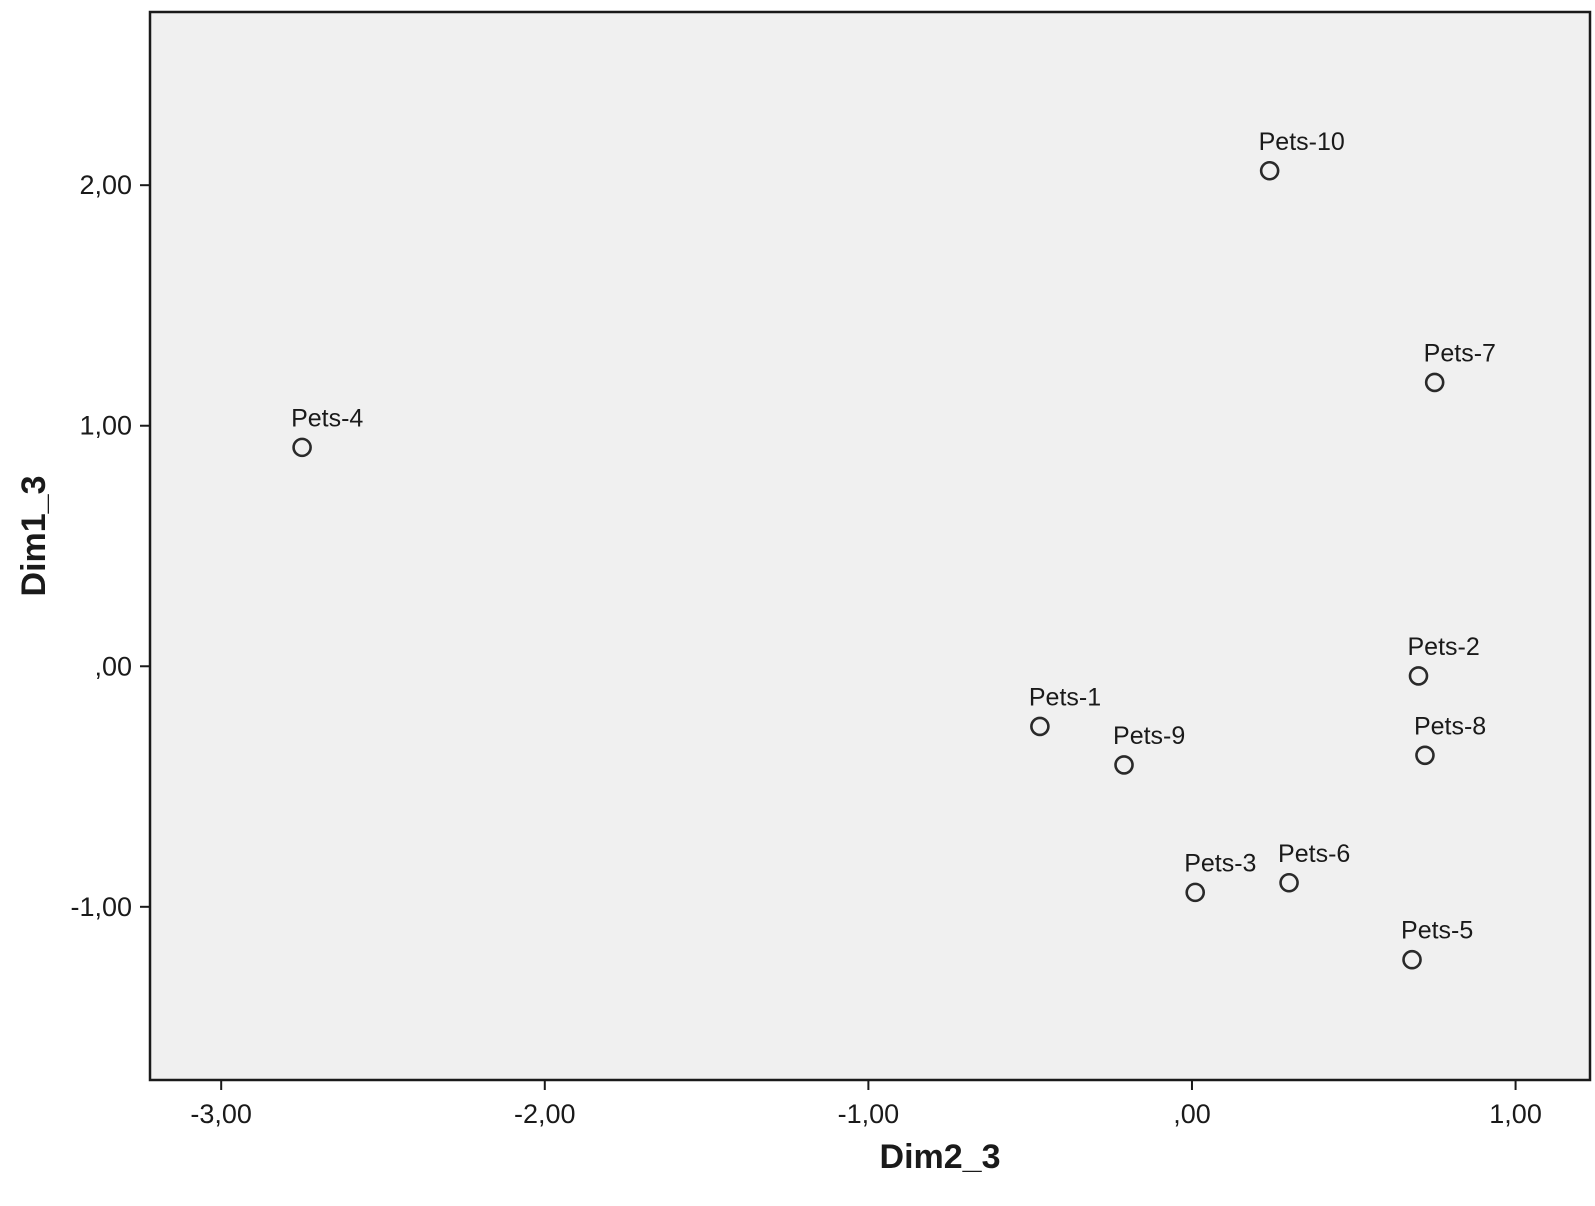 The height and width of the screenshot is (1206, 1595). I want to click on point-label: Pets-10, so click(1302, 142).